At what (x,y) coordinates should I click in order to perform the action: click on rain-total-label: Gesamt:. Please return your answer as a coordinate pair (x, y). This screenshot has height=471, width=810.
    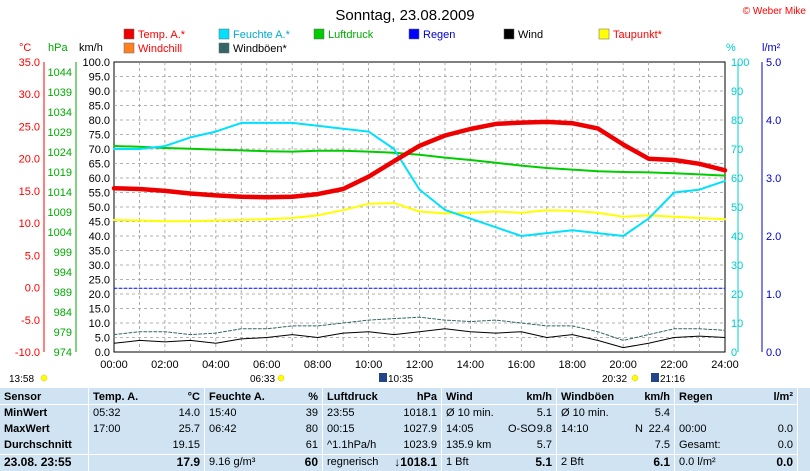
    Looking at the image, I should click on (700, 445).